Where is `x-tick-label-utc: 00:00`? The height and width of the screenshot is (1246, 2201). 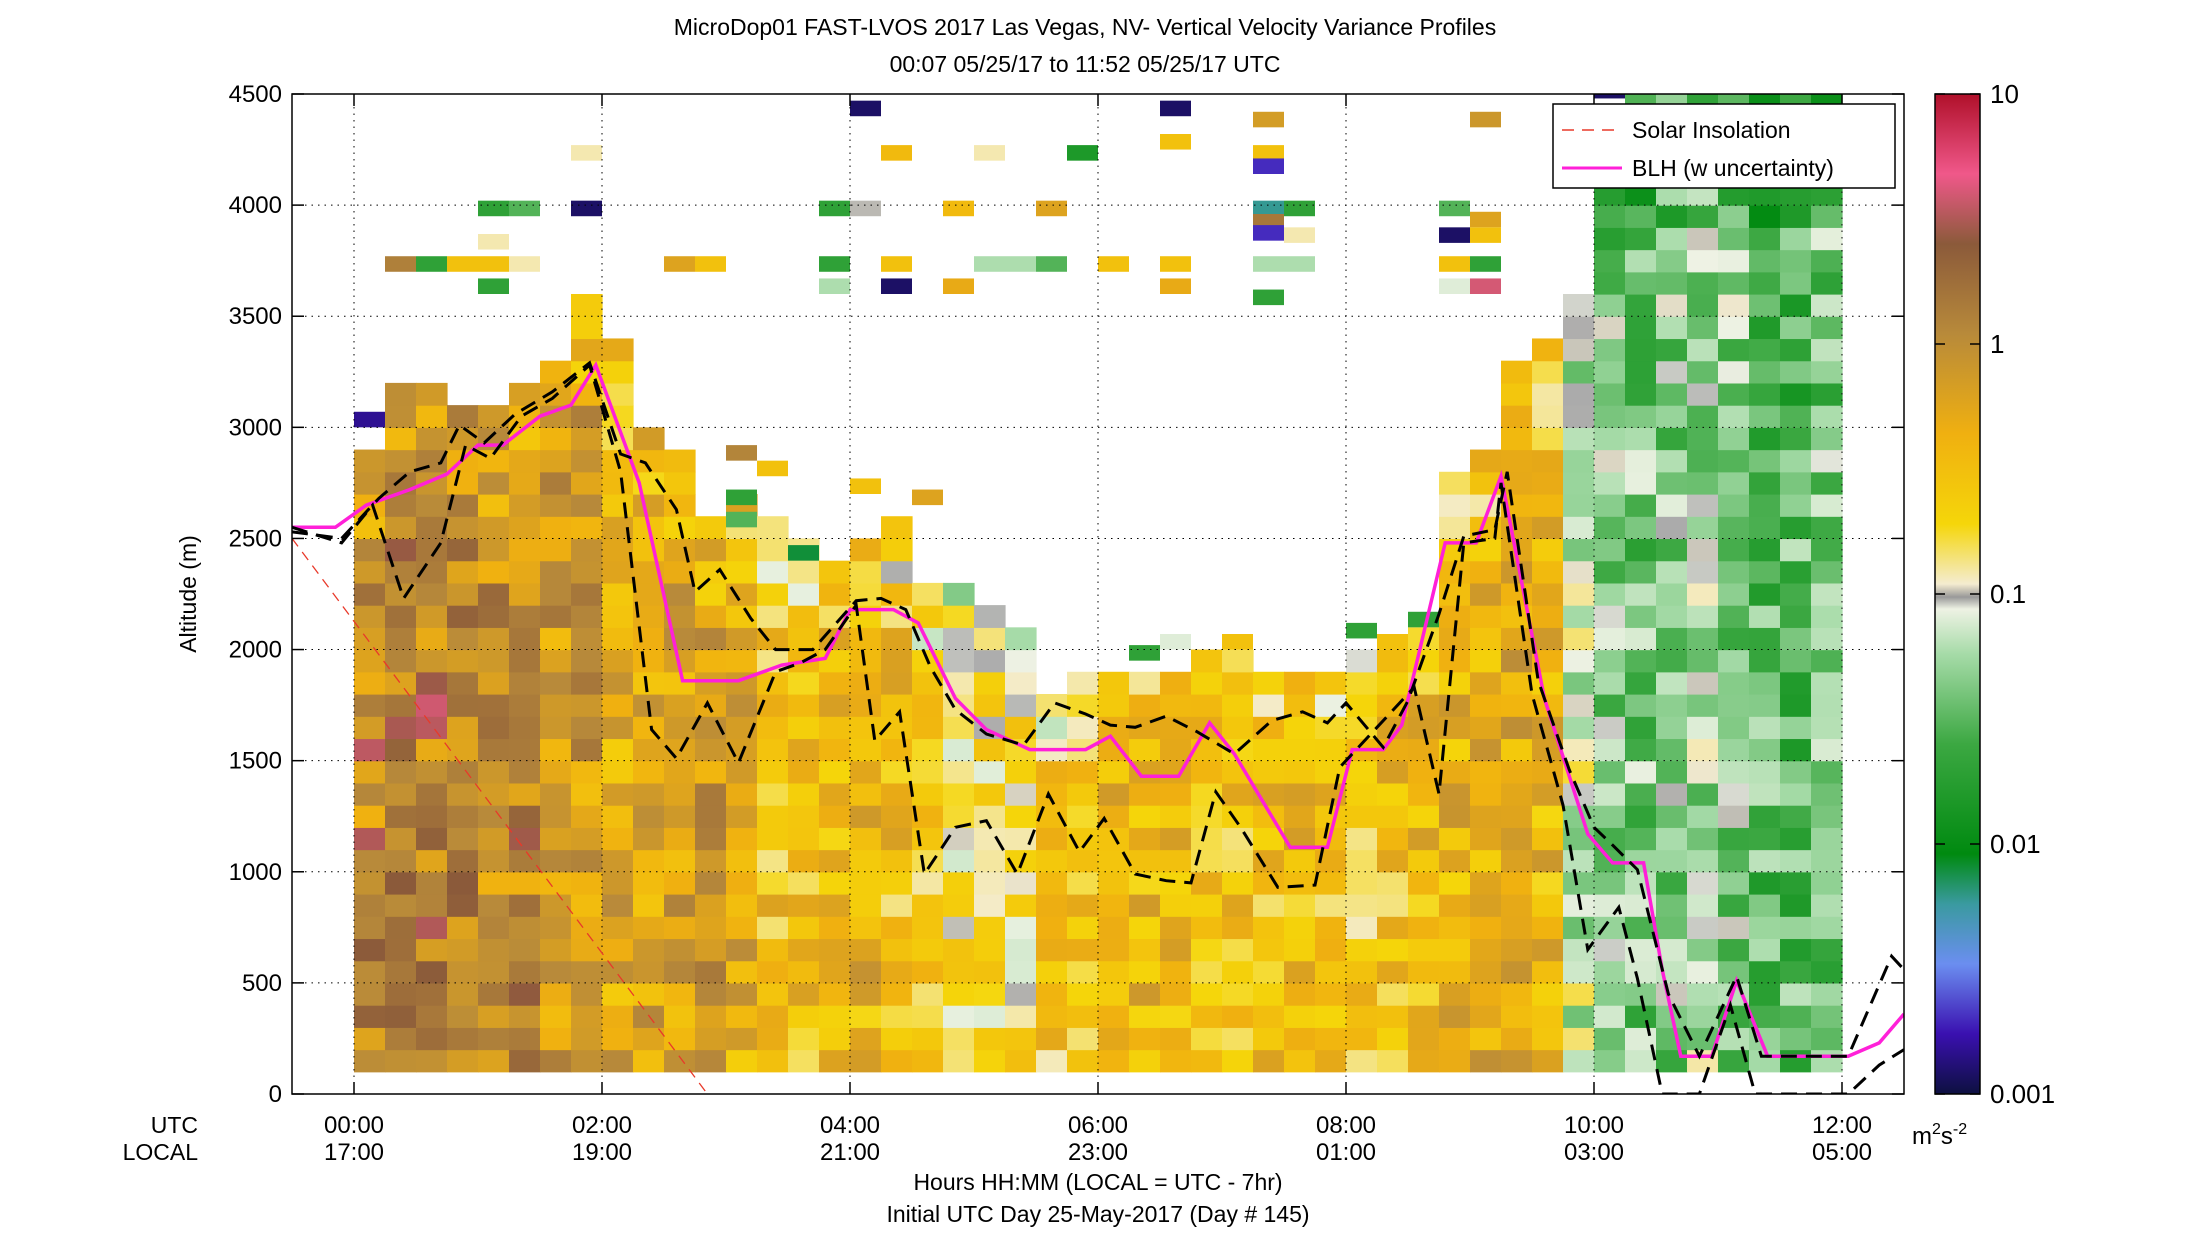
x-tick-label-utc: 00:00 is located at coordinates (354, 1125).